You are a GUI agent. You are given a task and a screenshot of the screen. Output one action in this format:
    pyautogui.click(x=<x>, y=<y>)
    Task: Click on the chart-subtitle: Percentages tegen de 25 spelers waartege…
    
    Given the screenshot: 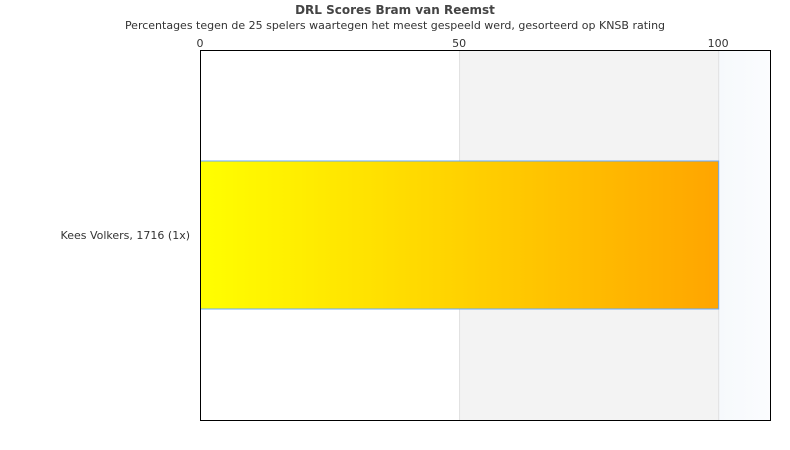 What is the action you would take?
    pyautogui.click(x=395, y=25)
    